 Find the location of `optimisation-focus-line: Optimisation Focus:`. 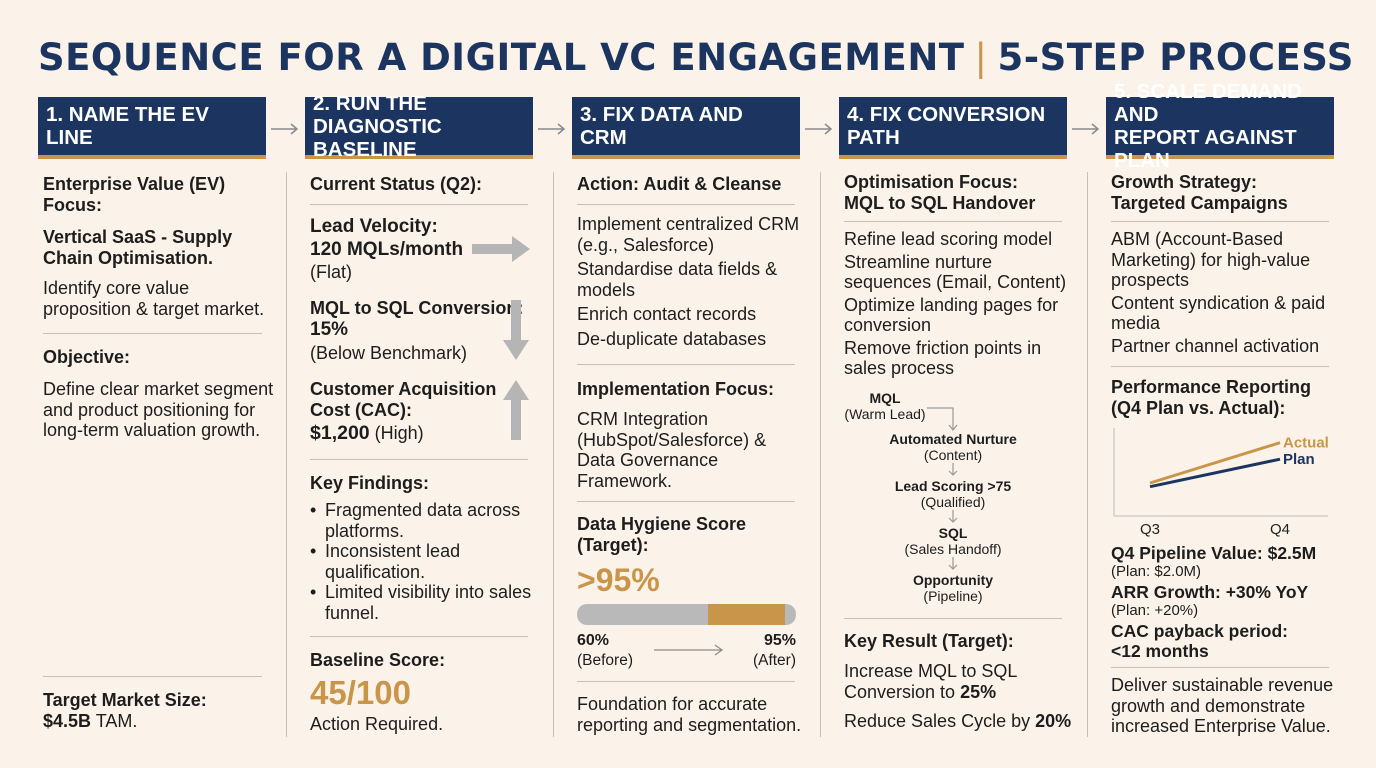

optimisation-focus-line: Optimisation Focus: is located at coordinates (931, 182).